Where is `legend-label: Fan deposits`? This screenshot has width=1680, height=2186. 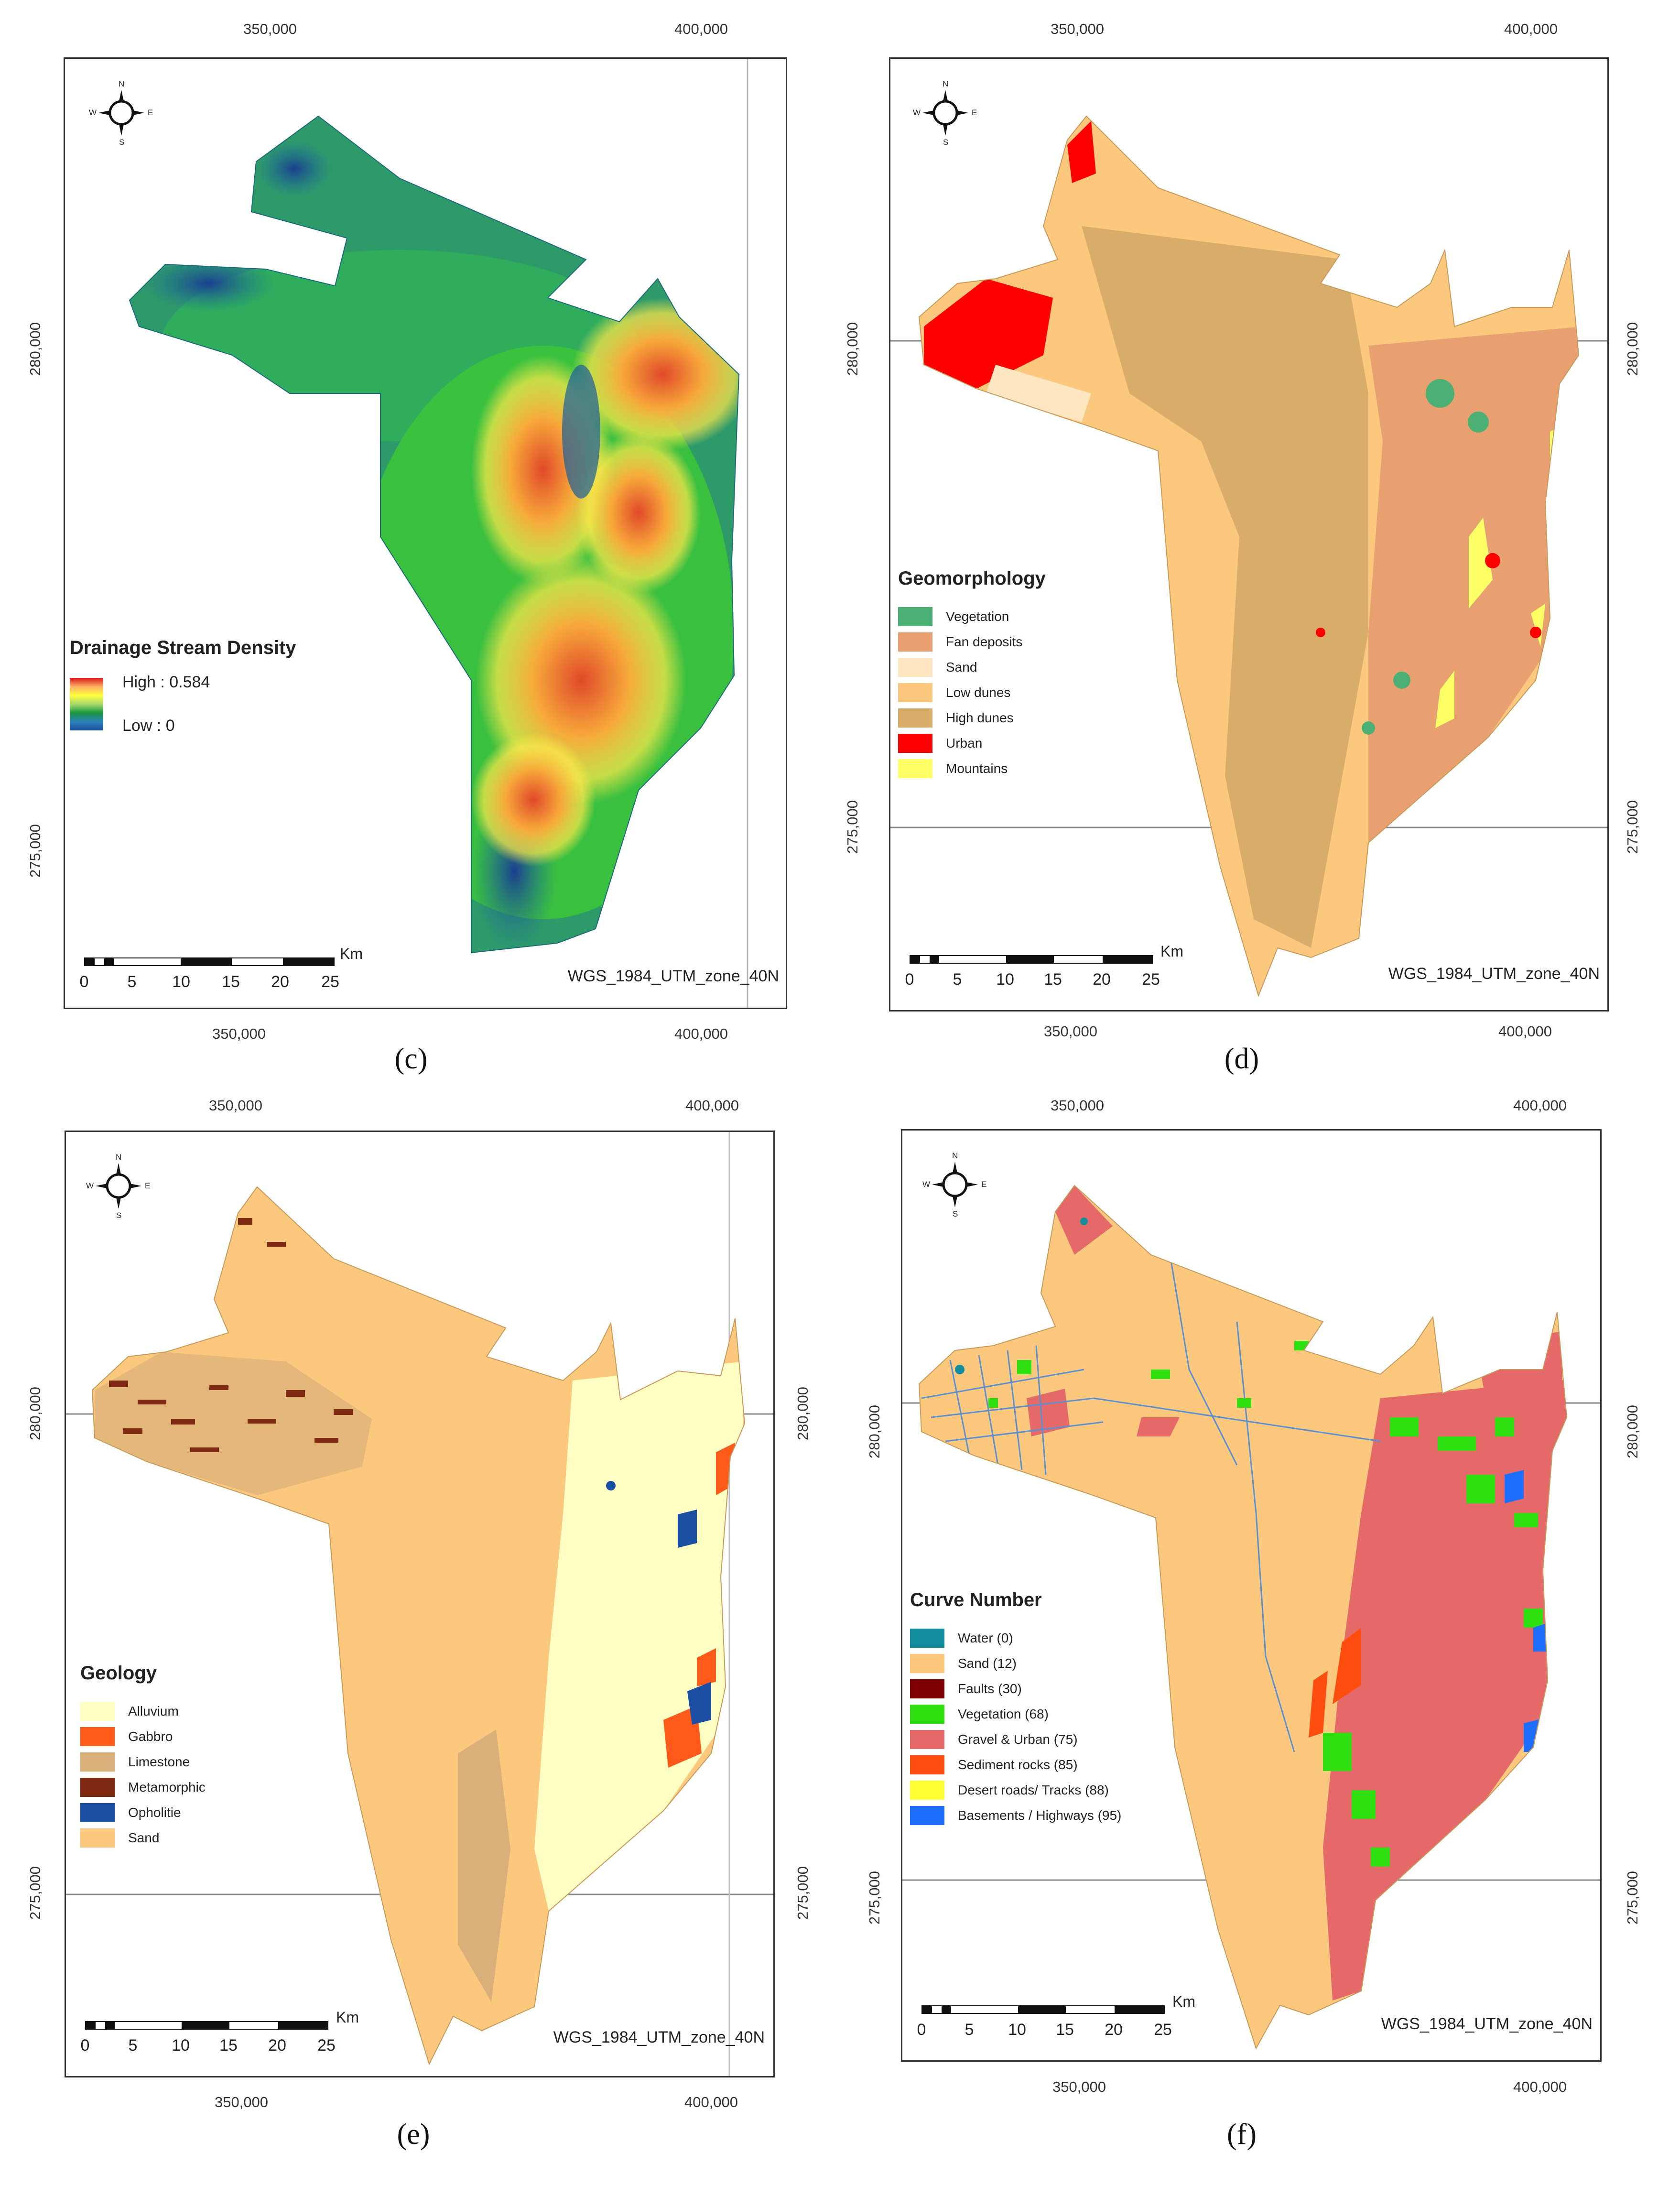
legend-label: Fan deposits is located at coordinates (984, 641).